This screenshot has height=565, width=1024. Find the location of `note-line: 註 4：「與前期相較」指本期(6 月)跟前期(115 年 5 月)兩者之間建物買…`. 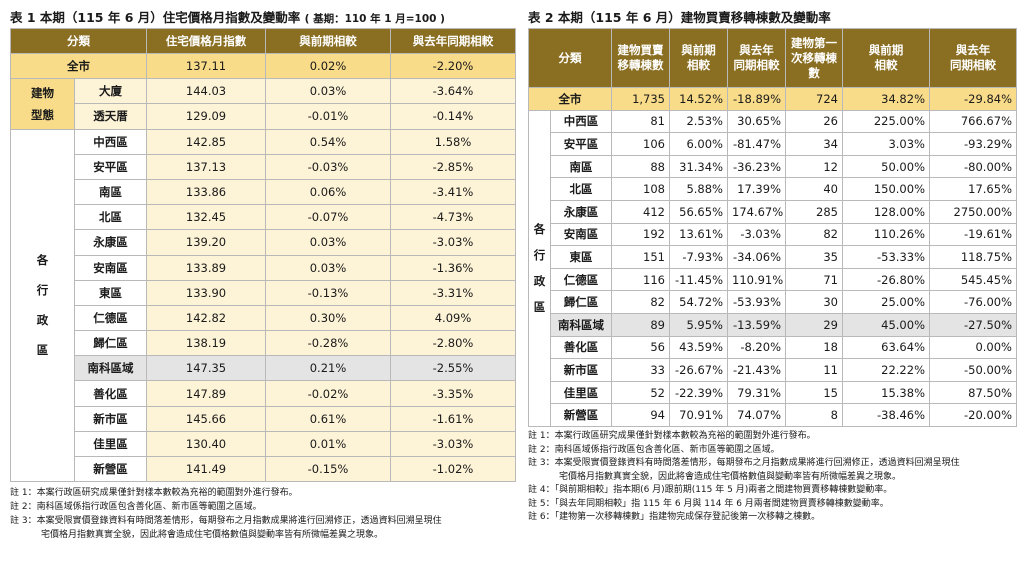

note-line: 註 4：「與前期相較」指本期(6 月)跟前期(115 年 5 月)兩者之間建物買… is located at coordinates (710, 490).